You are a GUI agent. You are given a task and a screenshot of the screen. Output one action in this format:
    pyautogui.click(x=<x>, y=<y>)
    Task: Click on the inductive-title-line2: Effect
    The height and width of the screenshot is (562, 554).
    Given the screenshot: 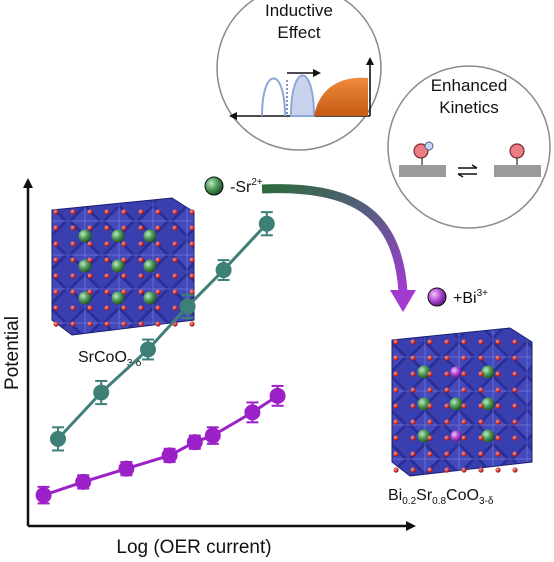 What is the action you would take?
    pyautogui.click(x=298, y=32)
    